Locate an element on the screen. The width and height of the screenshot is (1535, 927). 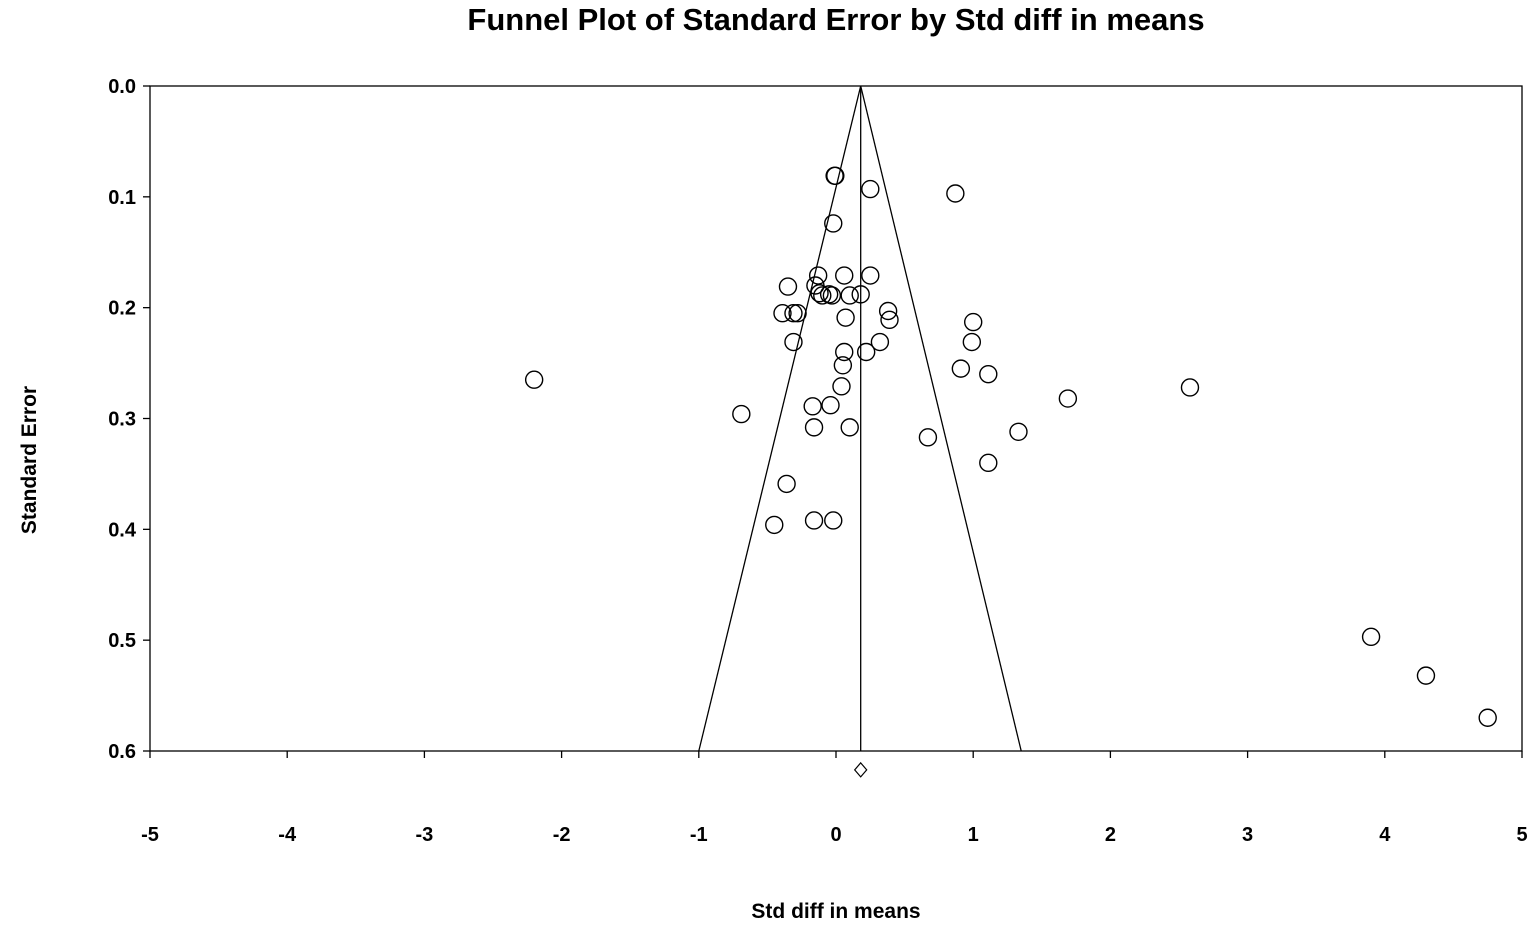
y-tick-label: 0.1 is located at coordinates (122, 198).